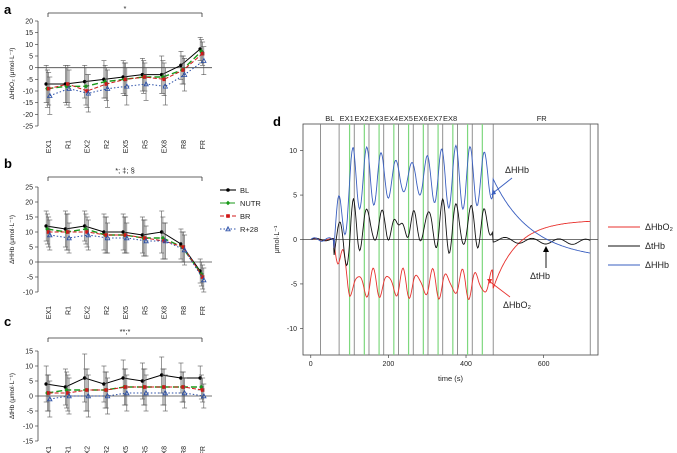 Image resolution: width=677 pixels, height=453 pixels. Describe the element at coordinates (249, 229) in the screenshot. I see `legend-b-label: R+28` at that location.